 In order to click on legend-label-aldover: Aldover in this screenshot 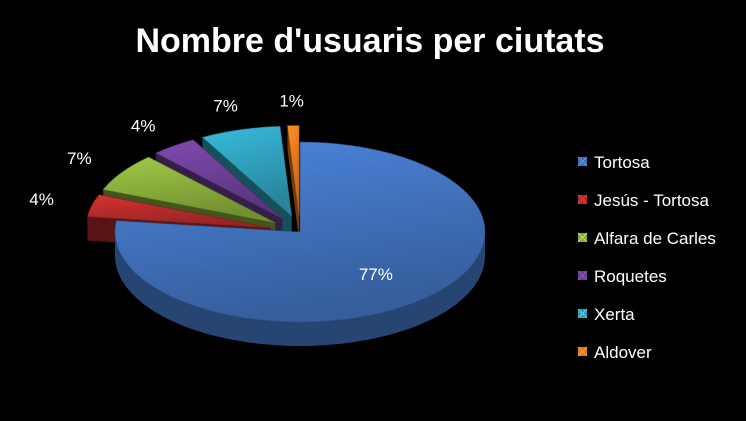, I will do `click(623, 352)`.